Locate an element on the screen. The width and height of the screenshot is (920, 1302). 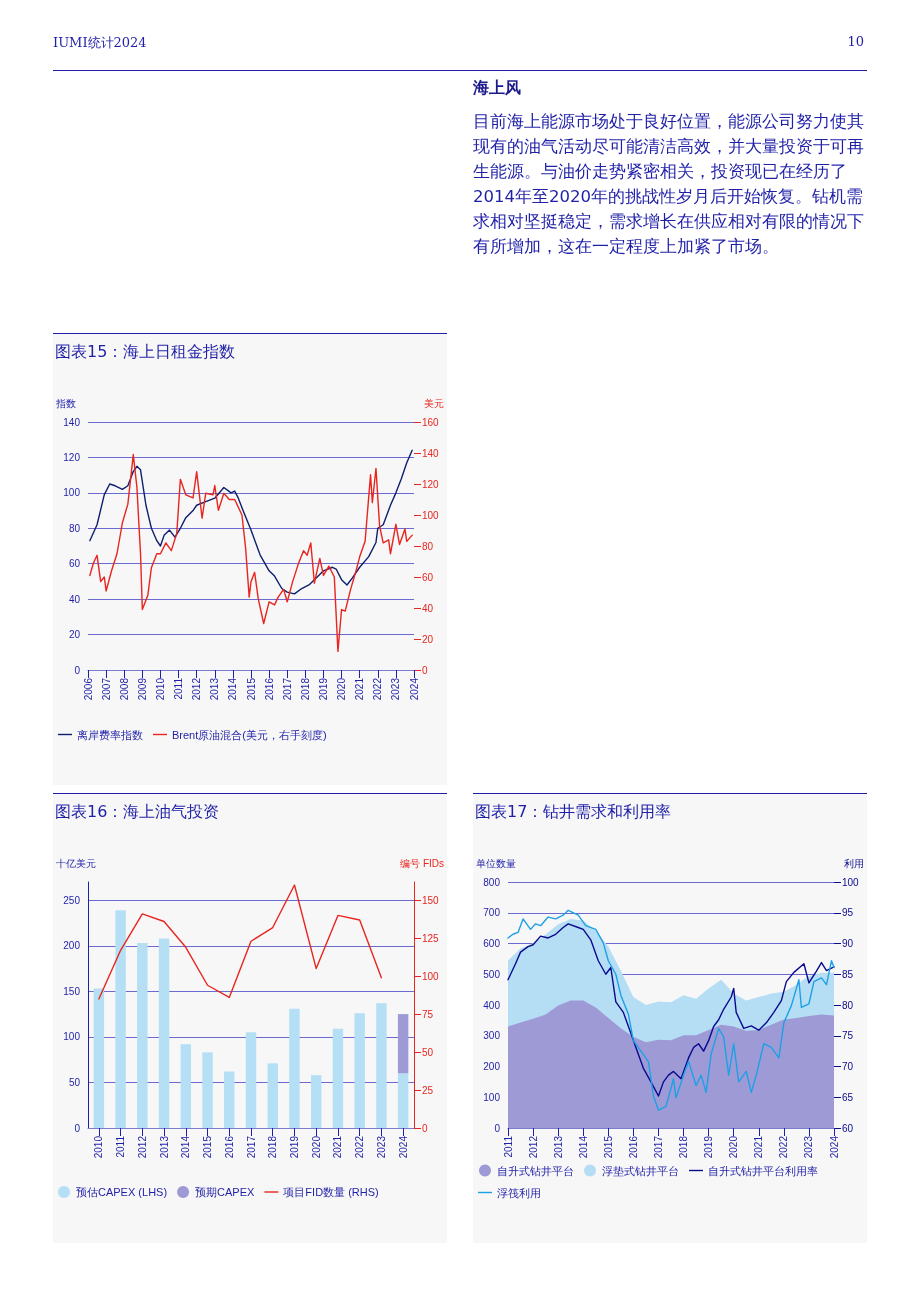
x-tick-label: 2013 is located at coordinates (215, 689).